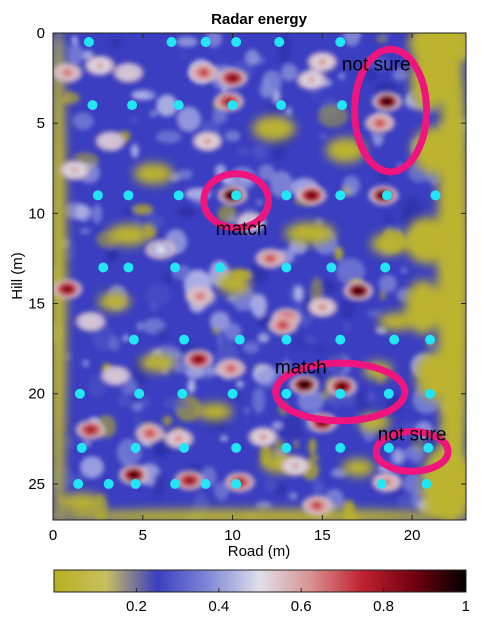 The image size is (494, 622). What do you see at coordinates (36, 394) in the screenshot?
I see `y-tick-label: 20` at bounding box center [36, 394].